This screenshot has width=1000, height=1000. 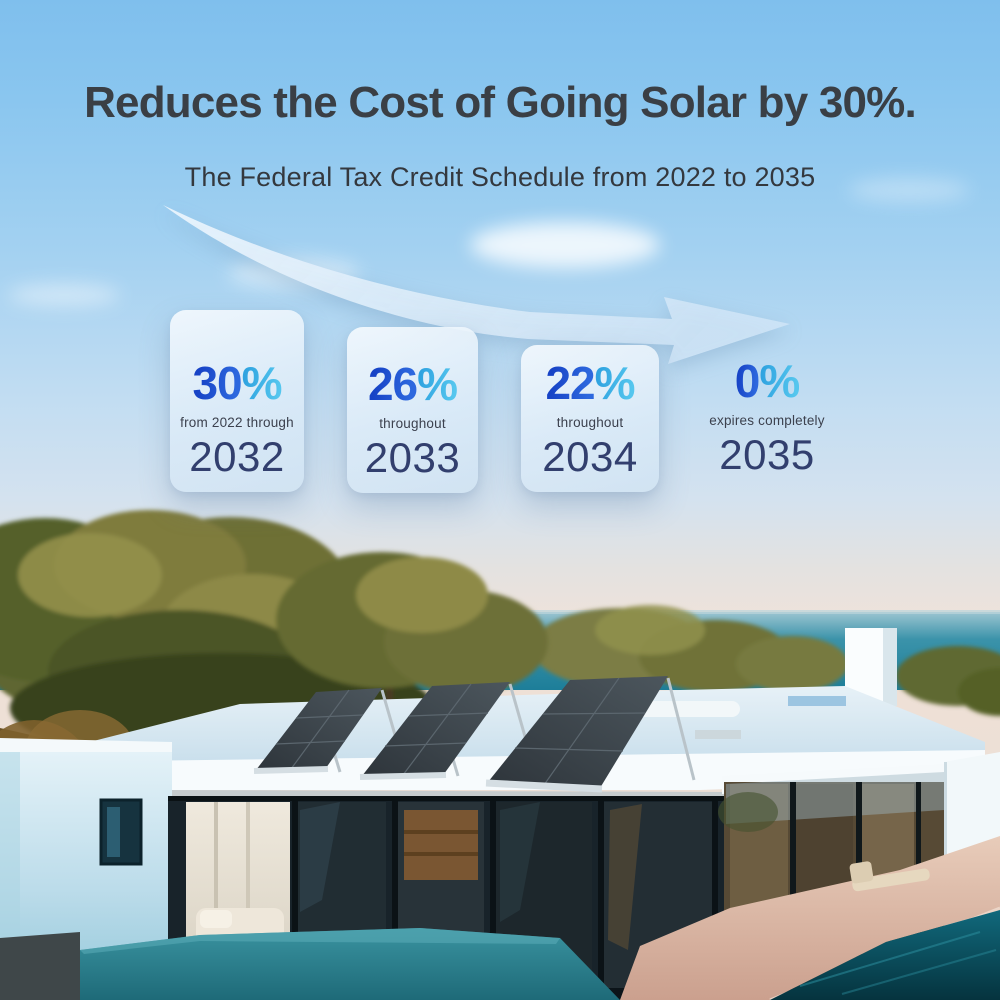 I want to click on lounger, so click(x=889, y=876).